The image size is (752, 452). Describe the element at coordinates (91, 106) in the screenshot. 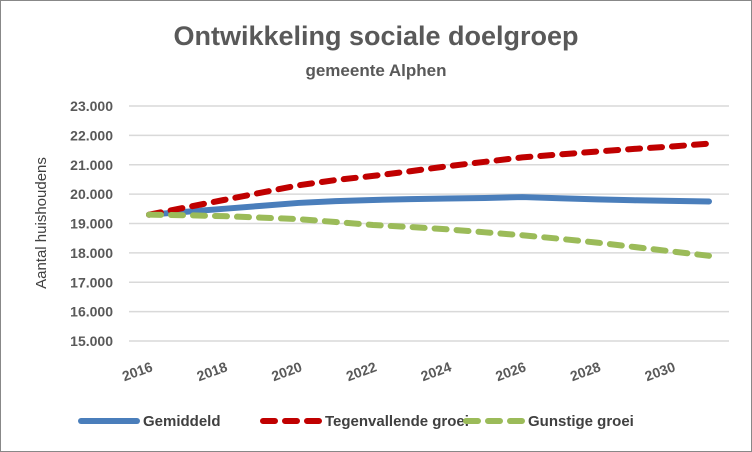

I see `y-tick-label: 23.000` at that location.